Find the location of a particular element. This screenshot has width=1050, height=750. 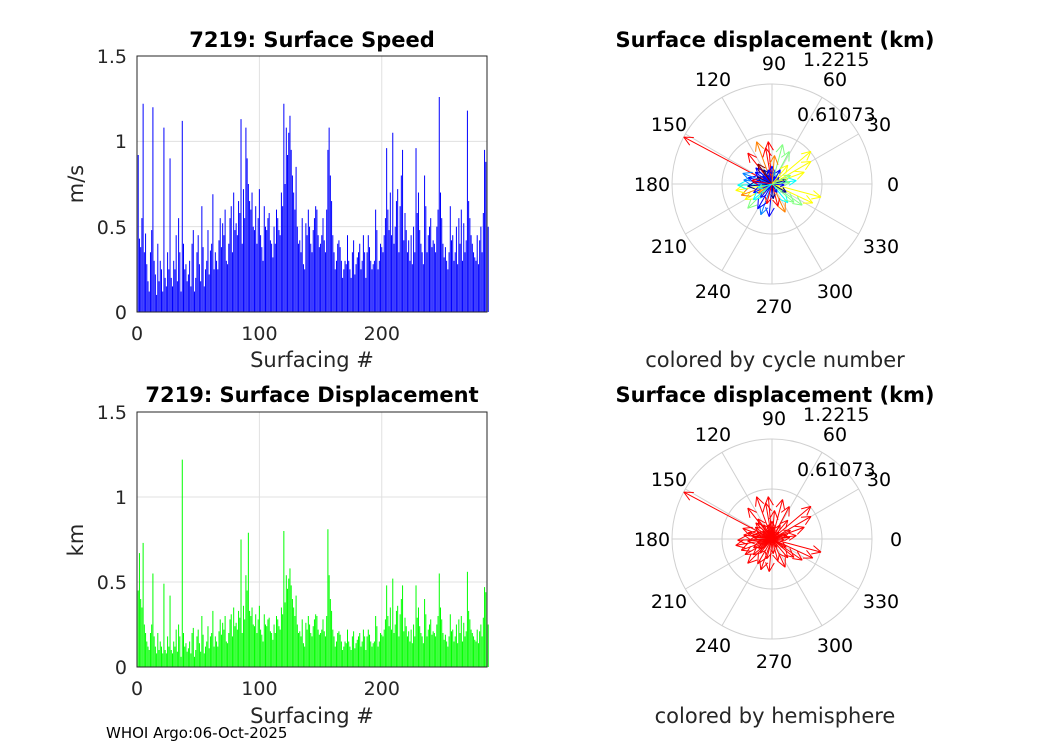

polar-cycle-angle-90: 90 is located at coordinates (774, 64).